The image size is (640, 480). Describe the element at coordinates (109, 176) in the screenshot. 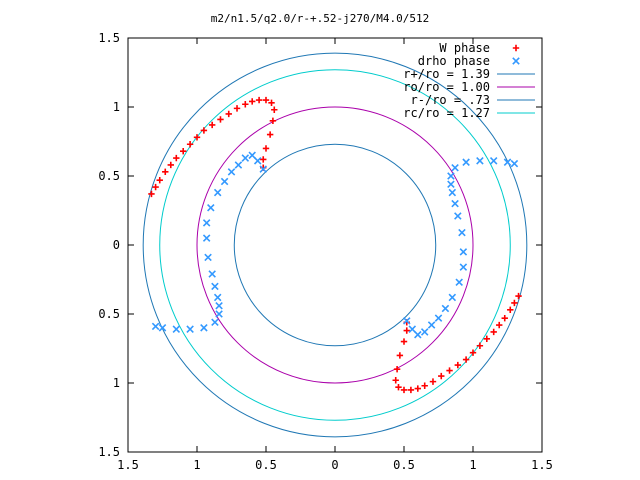

I see `y-tick-label: 0.5` at that location.